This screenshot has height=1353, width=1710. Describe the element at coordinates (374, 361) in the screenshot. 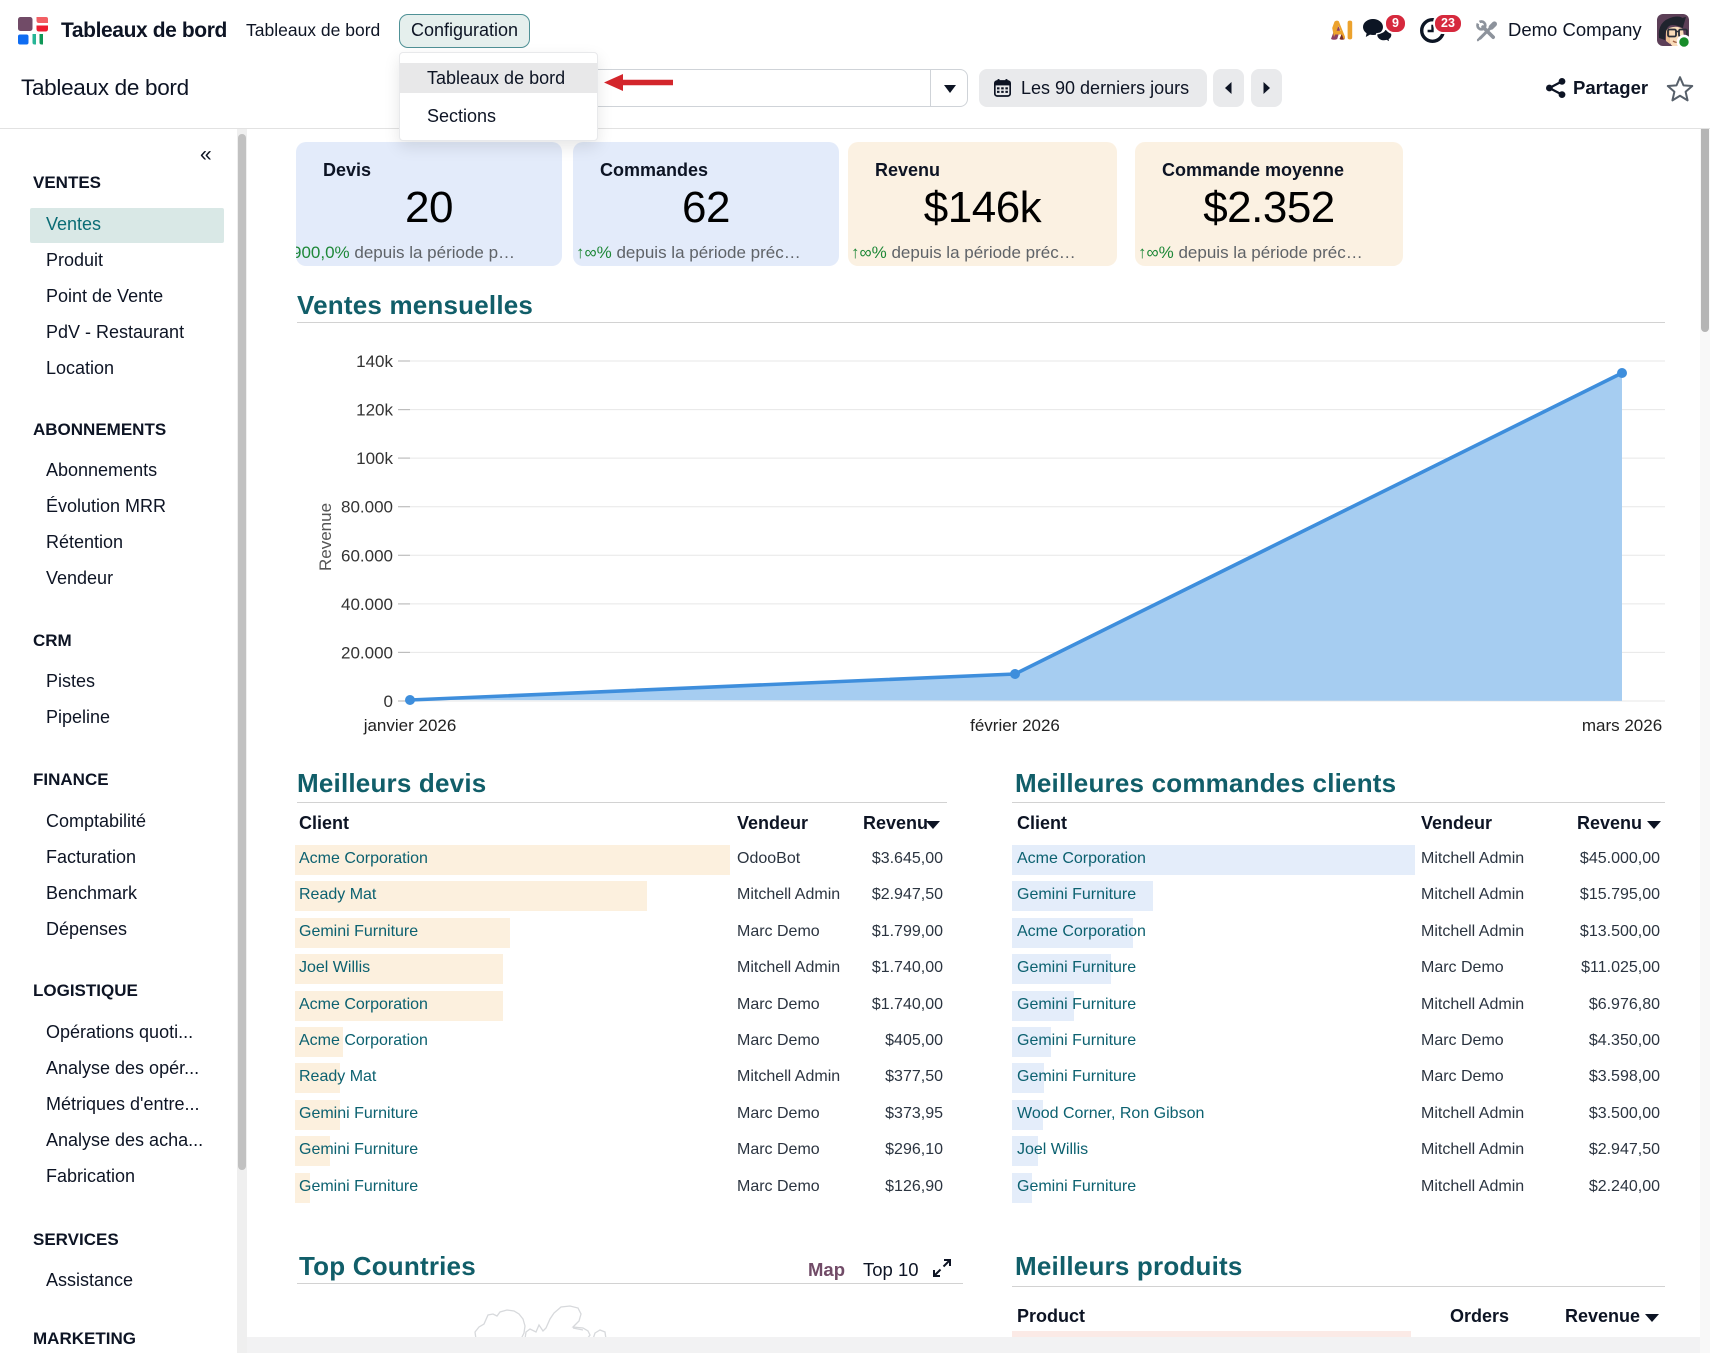

I see `svg-text: 140k` at that location.